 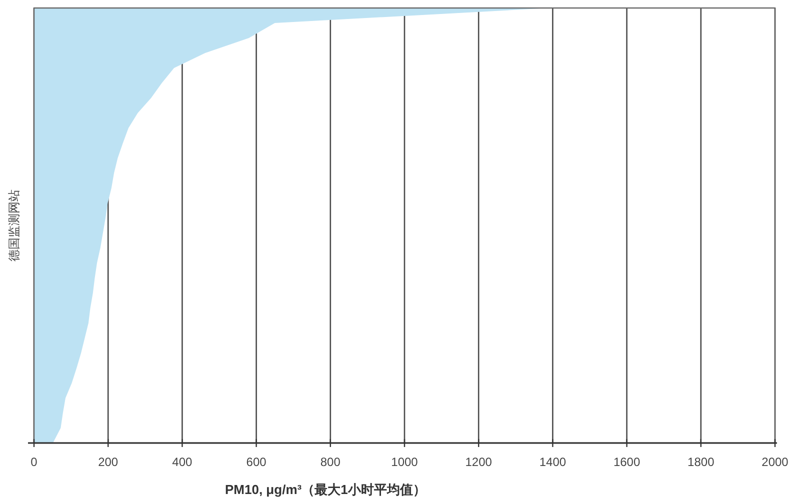 What do you see at coordinates (14, 226) in the screenshot?
I see `y-axis-title: 德国监测网站` at bounding box center [14, 226].